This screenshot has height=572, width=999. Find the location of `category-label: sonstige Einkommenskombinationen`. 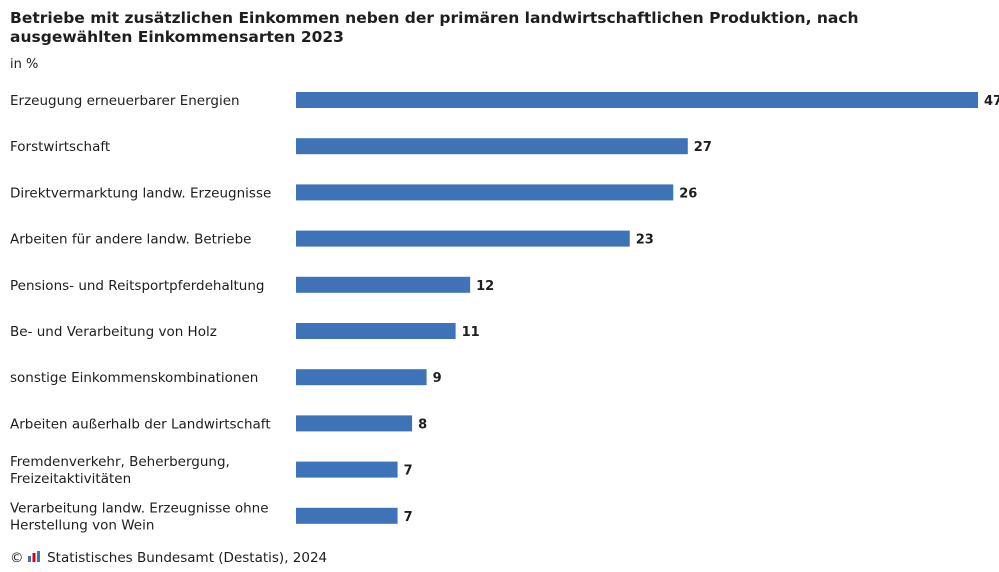

category-label: sonstige Einkommenskombinationen is located at coordinates (134, 378).